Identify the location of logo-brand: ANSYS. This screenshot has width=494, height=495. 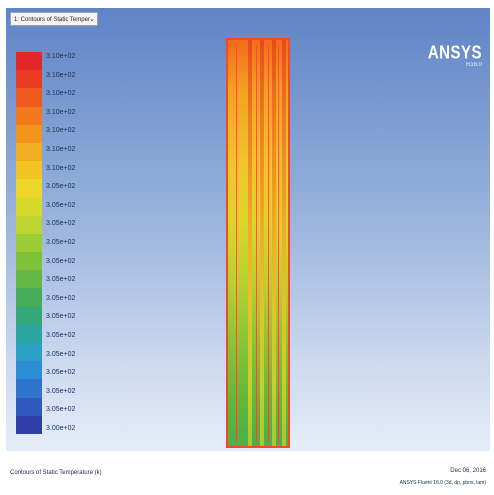
(454, 53).